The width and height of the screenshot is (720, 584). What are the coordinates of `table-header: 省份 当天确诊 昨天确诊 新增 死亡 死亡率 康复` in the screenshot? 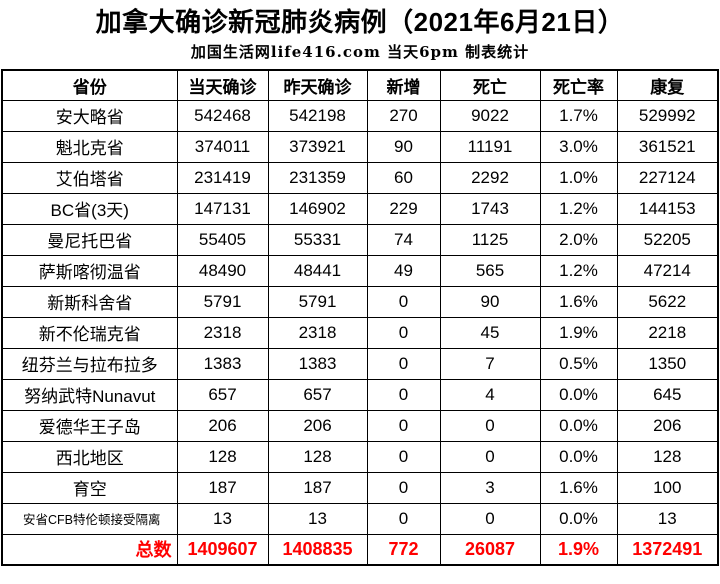 It's located at (360, 85).